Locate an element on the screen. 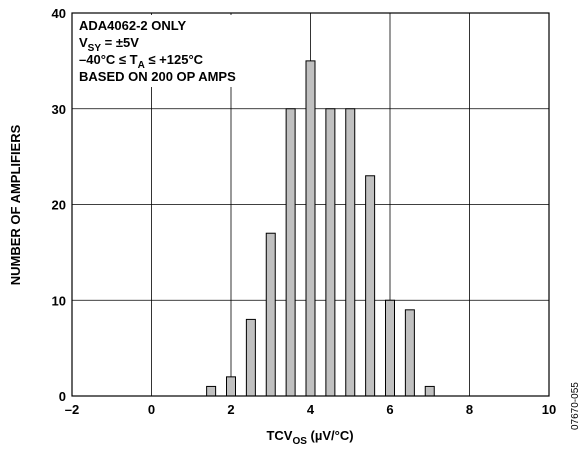 The width and height of the screenshot is (583, 453). annotation-line-1: ADA4062-2 ONLY is located at coordinates (133, 25).